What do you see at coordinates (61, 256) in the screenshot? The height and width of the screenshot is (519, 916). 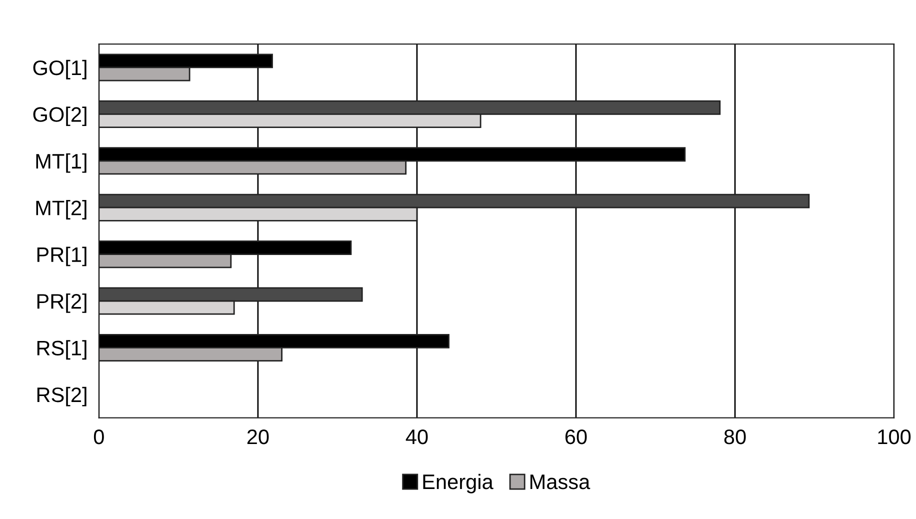 I see `y-tick-label: PR[1]` at bounding box center [61, 256].